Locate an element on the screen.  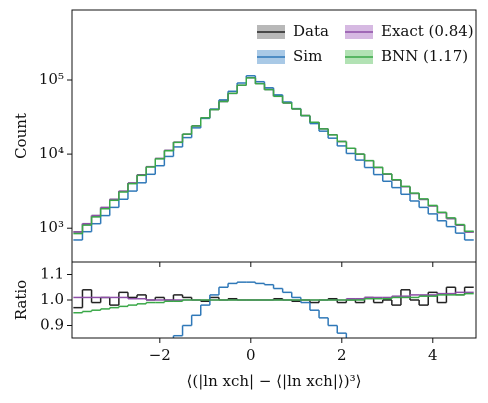
y-axis-label: Count is located at coordinates (21, 136).